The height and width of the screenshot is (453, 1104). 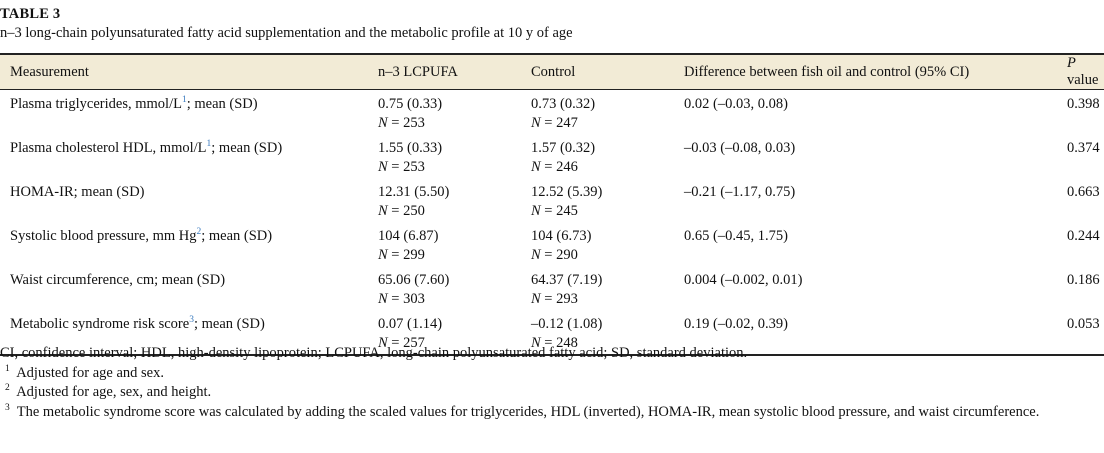 I want to click on n-value: 250, so click(x=414, y=211).